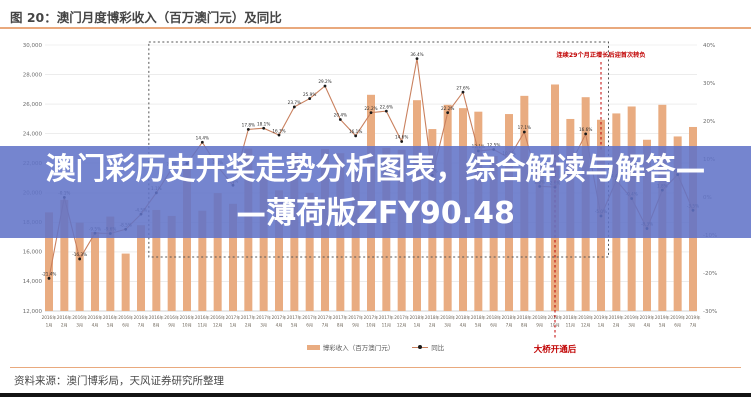  Describe the element at coordinates (110, 321) in the screenshot. I see `x-tick-label: 2016年 5月` at that location.